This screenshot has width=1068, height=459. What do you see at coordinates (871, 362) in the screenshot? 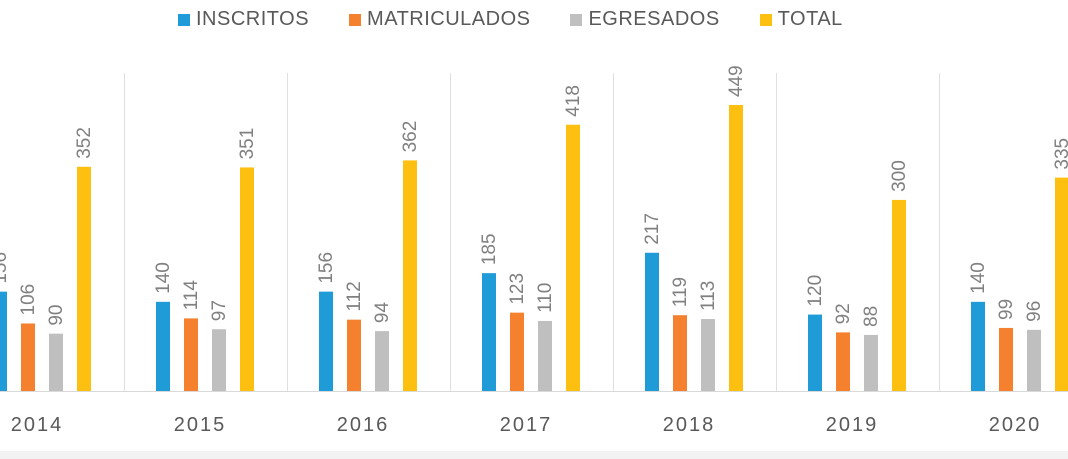
I see `bar-egresados-2019` at bounding box center [871, 362].